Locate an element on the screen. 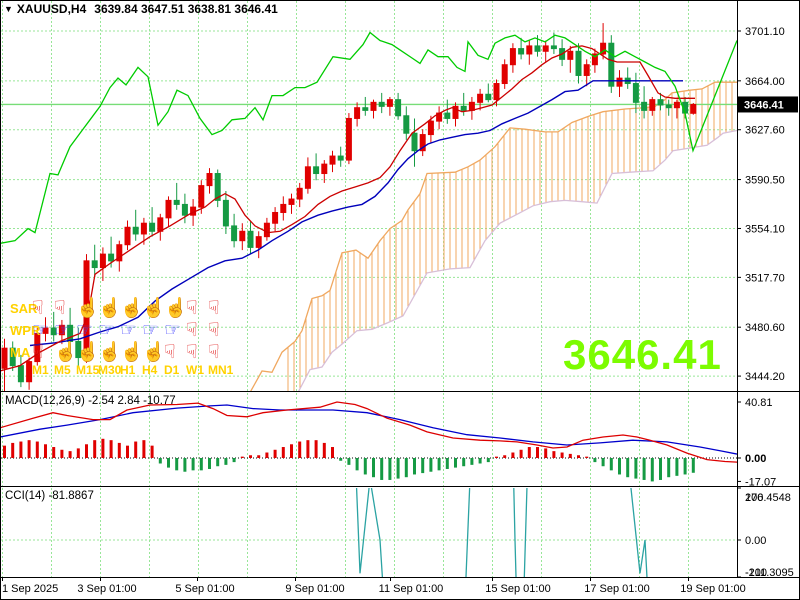 Image resolution: width=800 pixels, height=600 pixels. cci-line is located at coordinates (501, 532).